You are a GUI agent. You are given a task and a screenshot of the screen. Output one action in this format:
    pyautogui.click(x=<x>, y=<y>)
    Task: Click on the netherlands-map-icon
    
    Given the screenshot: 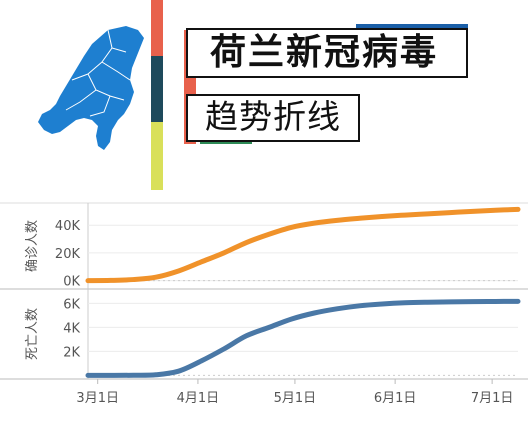 What is the action you would take?
    pyautogui.click(x=91, y=88)
    